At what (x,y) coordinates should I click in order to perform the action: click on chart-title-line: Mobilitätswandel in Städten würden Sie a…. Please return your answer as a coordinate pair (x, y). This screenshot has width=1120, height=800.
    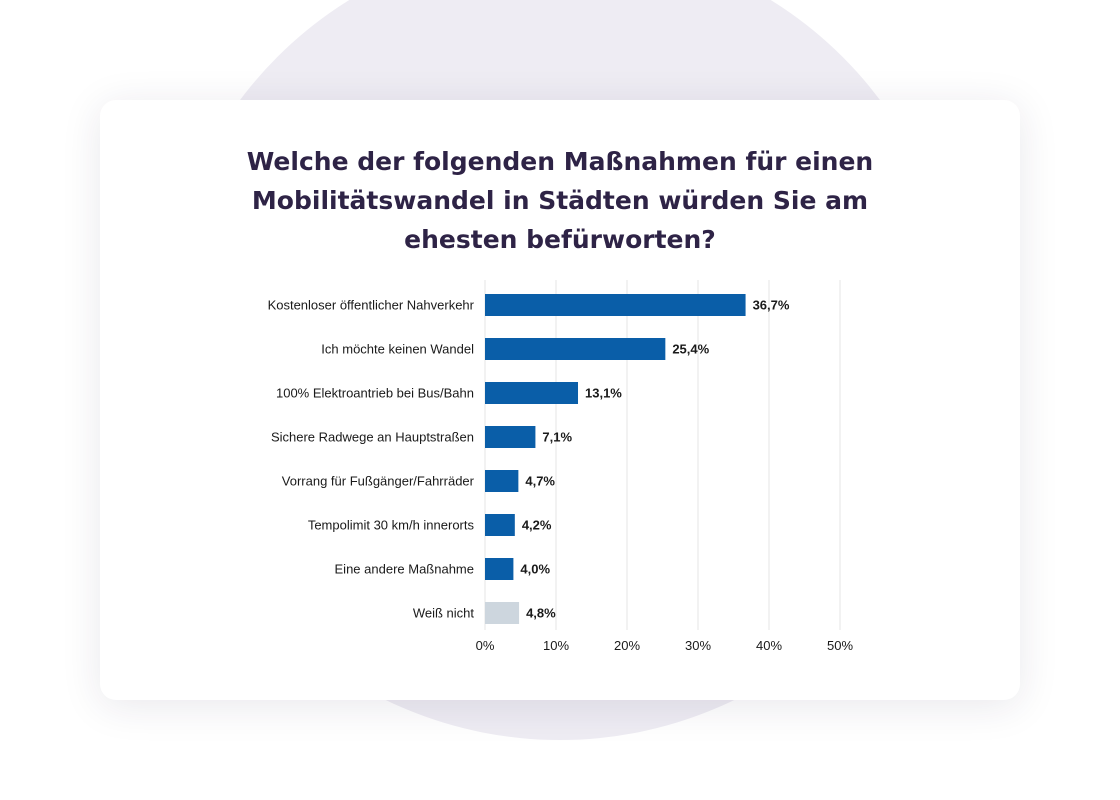
    Looking at the image, I should click on (560, 200).